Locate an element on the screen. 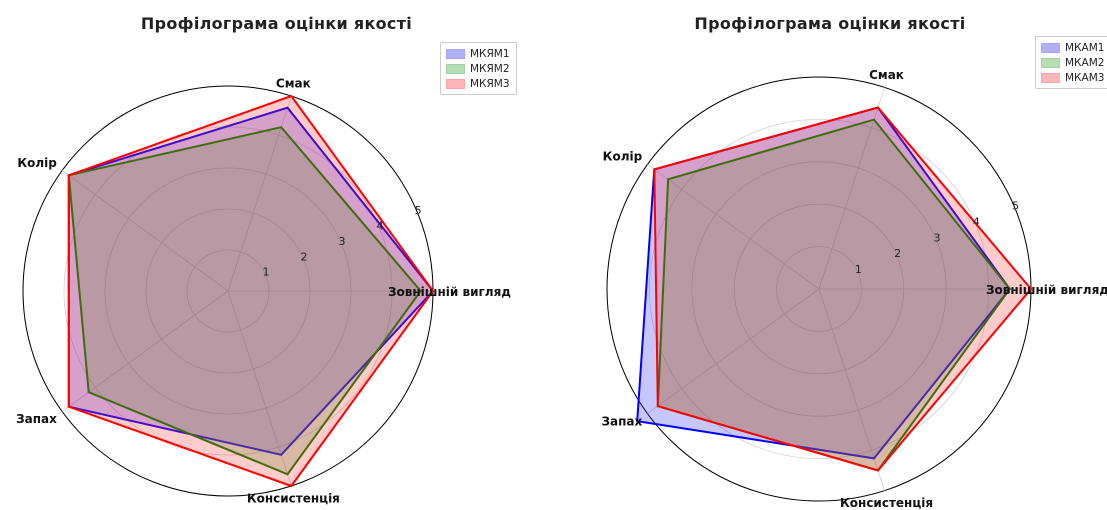 This screenshot has width=1107, height=510. legend-label: МКАМ2 is located at coordinates (1085, 62).